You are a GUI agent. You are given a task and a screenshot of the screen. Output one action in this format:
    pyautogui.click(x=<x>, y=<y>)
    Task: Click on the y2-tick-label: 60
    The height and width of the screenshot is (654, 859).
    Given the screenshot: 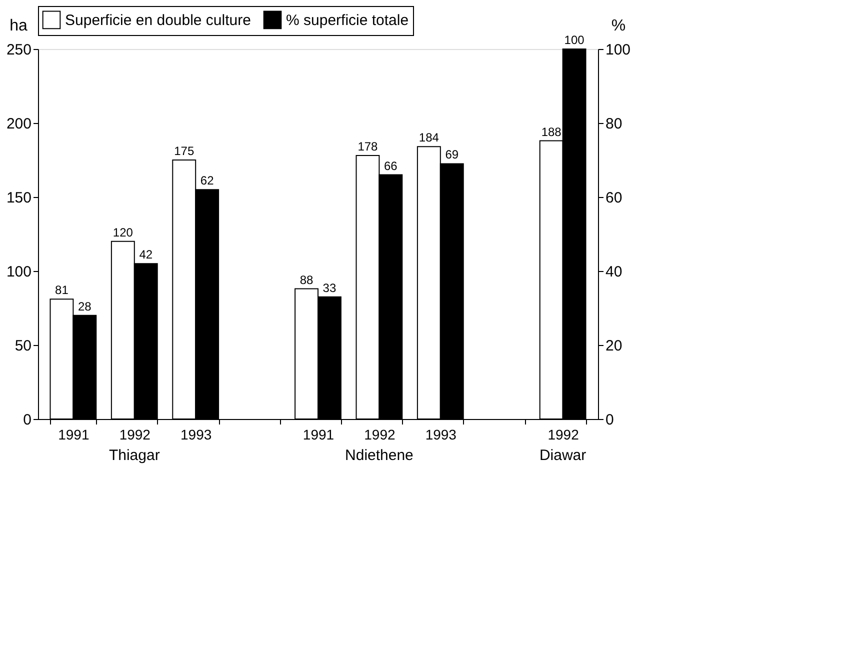 What is the action you would take?
    pyautogui.click(x=614, y=198)
    